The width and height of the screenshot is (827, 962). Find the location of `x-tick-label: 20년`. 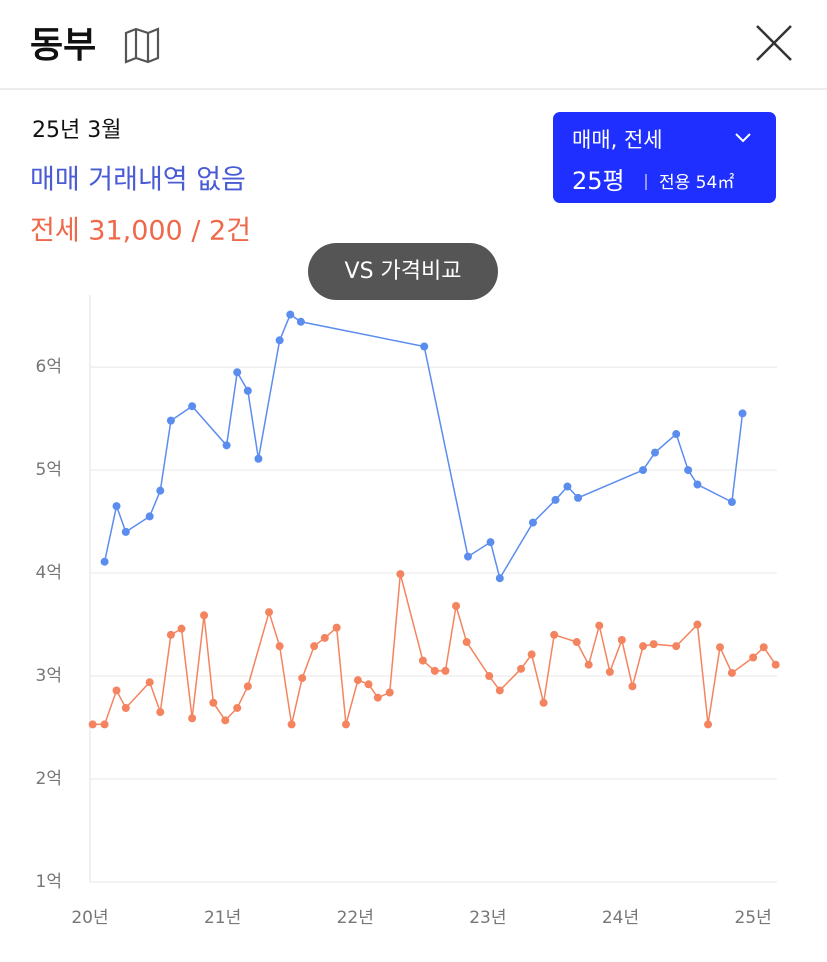

x-tick-label: 20년 is located at coordinates (89, 918).